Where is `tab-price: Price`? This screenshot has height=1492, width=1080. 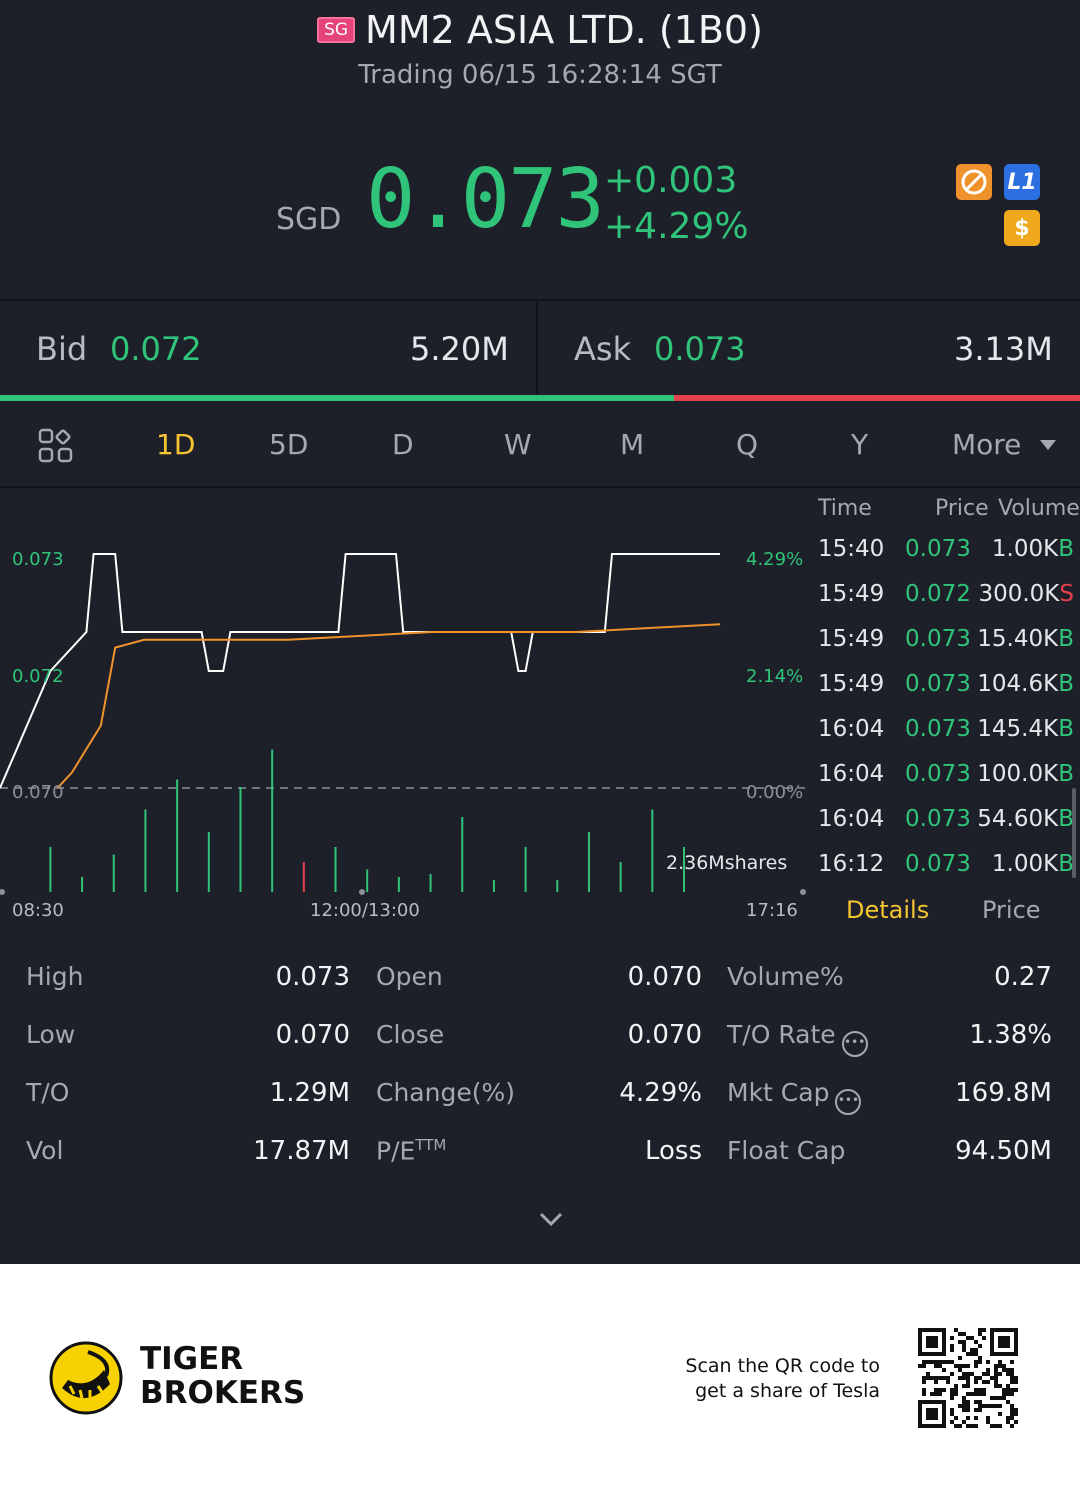
tab-price: Price is located at coordinates (1011, 910).